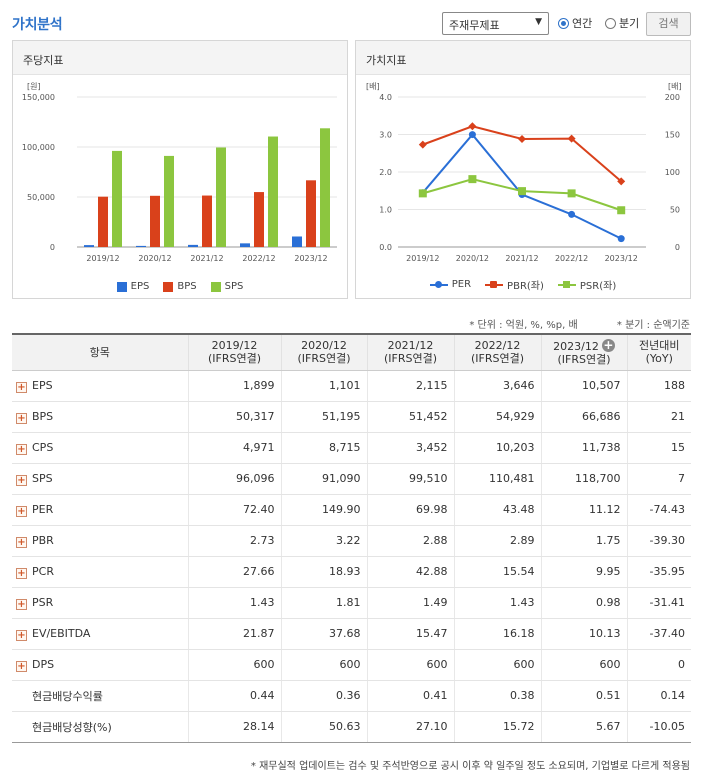 Image resolution: width=702 pixels, height=775 pixels. I want to click on row-label-cell: + CPS, so click(100, 448).